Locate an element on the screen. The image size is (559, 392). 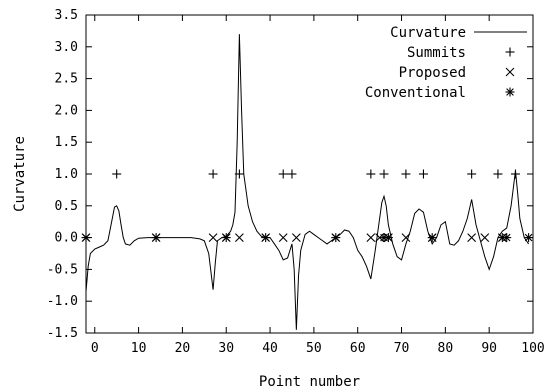
y-tick-label: 2.5 is located at coordinates (66, 79).